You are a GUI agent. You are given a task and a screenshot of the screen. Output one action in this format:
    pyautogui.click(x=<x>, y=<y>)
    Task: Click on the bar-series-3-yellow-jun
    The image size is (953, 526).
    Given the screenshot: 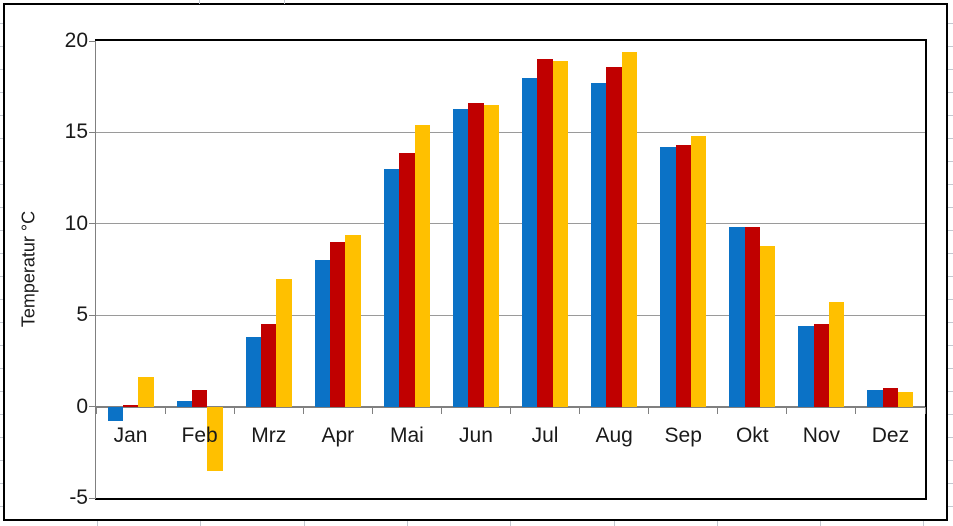 What is the action you would take?
    pyautogui.click(x=491, y=255)
    